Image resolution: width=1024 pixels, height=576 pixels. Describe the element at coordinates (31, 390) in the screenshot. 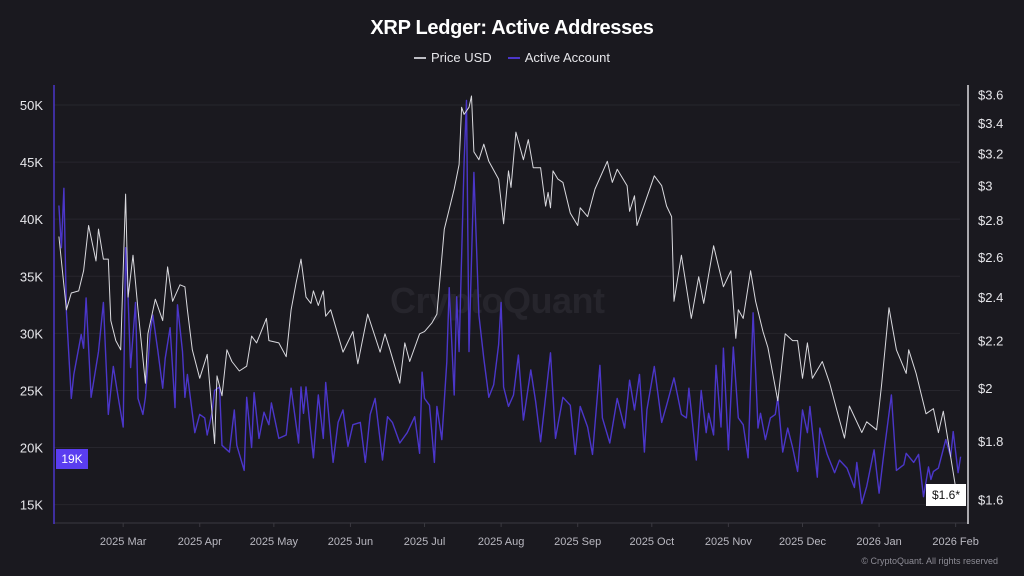

I see `y-left-tick-label: 25K` at that location.